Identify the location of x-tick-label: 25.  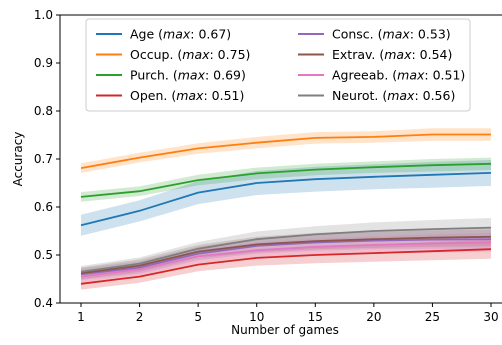
(432, 317).